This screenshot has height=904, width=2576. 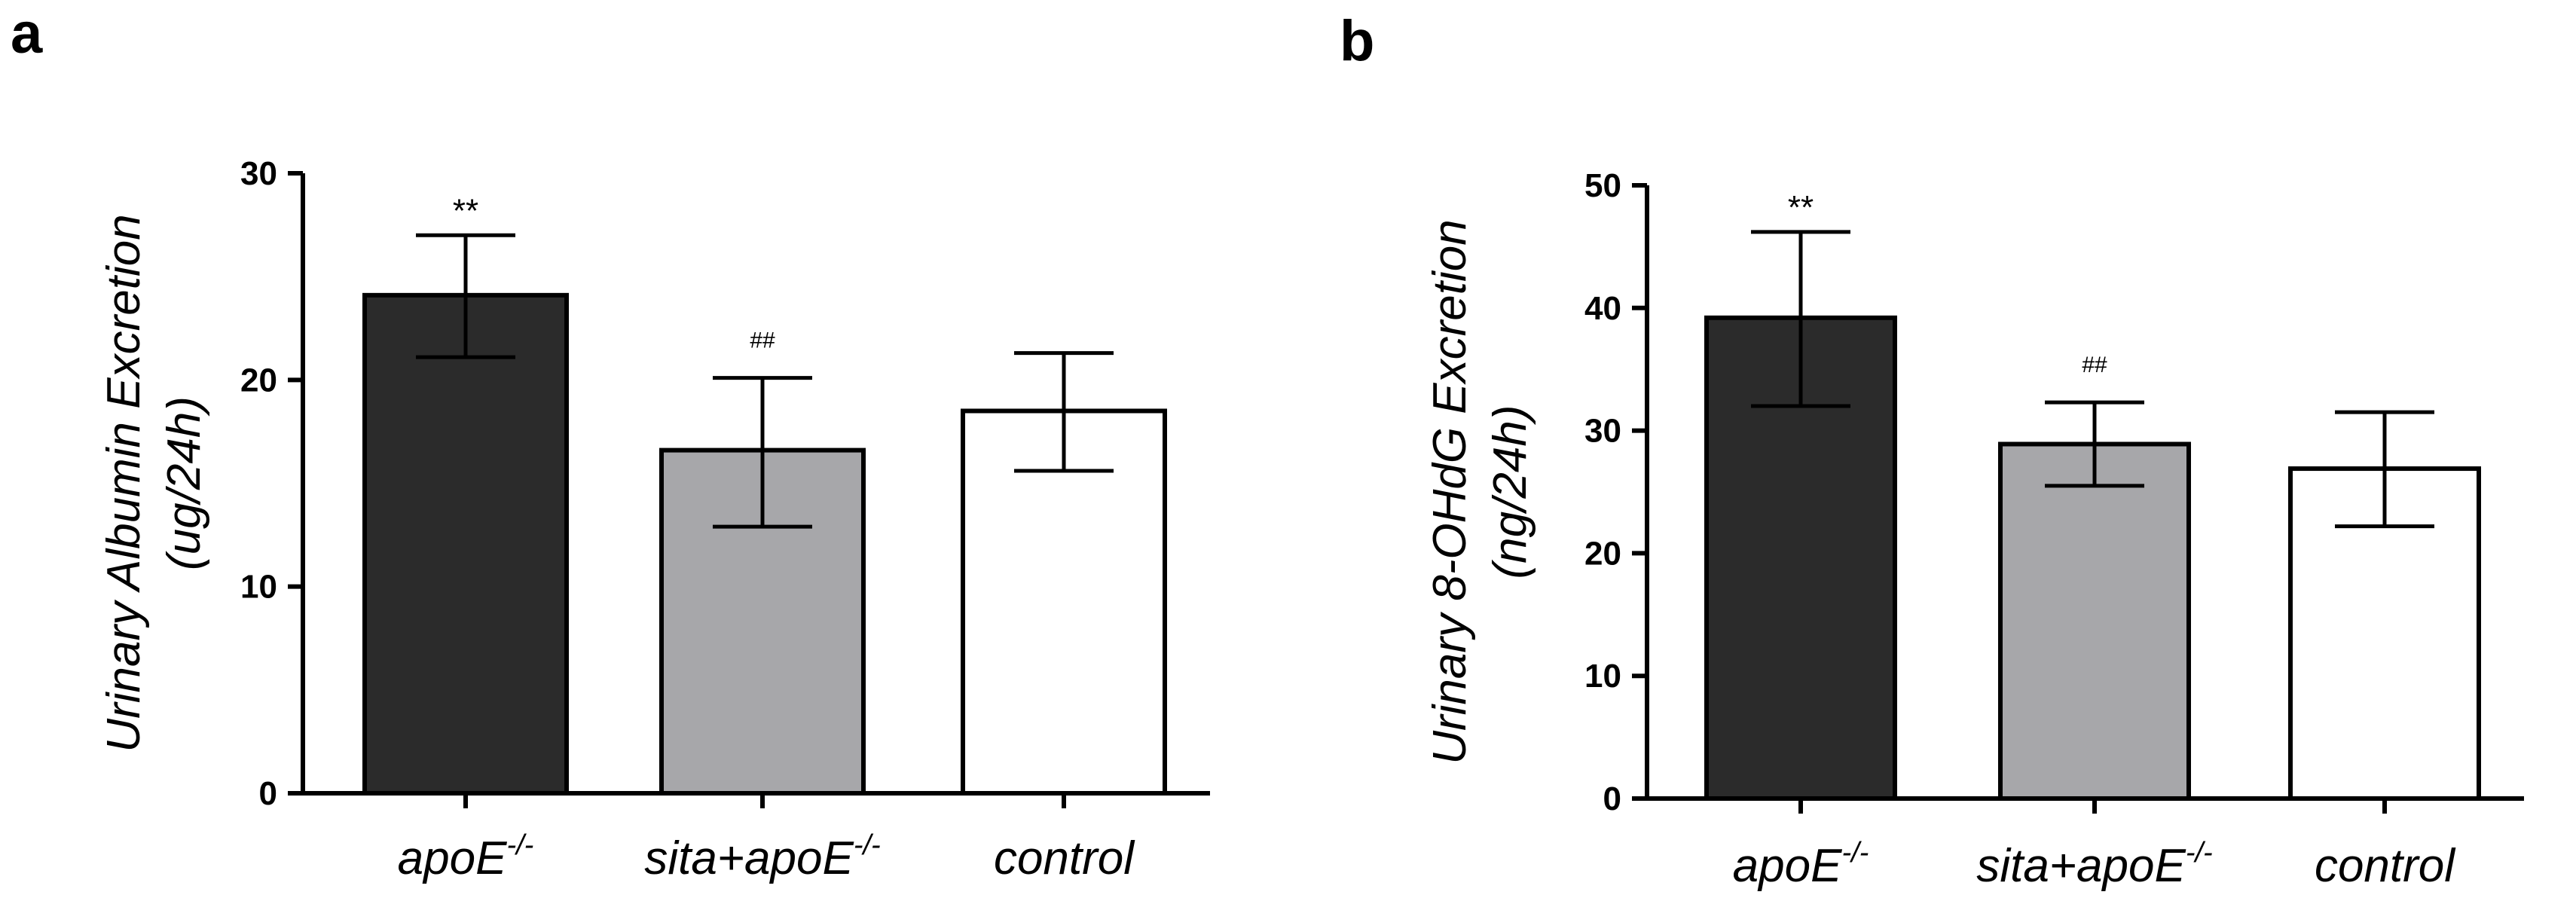 I want to click on y-axis-unit-label: (ng/24h), so click(x=1510, y=492).